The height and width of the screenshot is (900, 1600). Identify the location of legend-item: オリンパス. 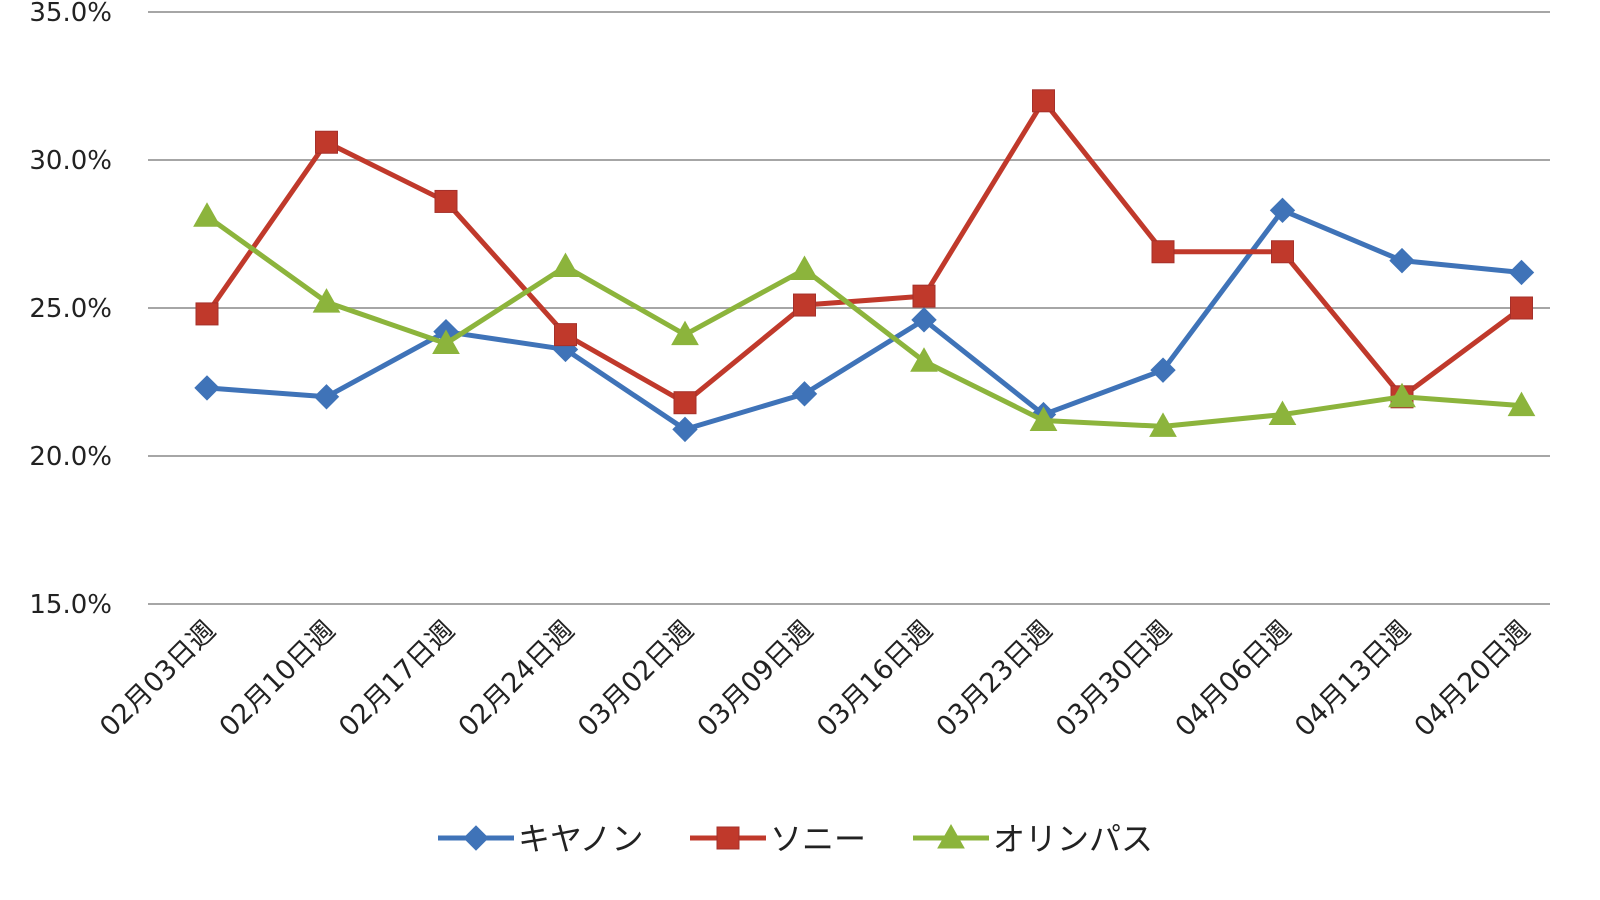
(1033, 839).